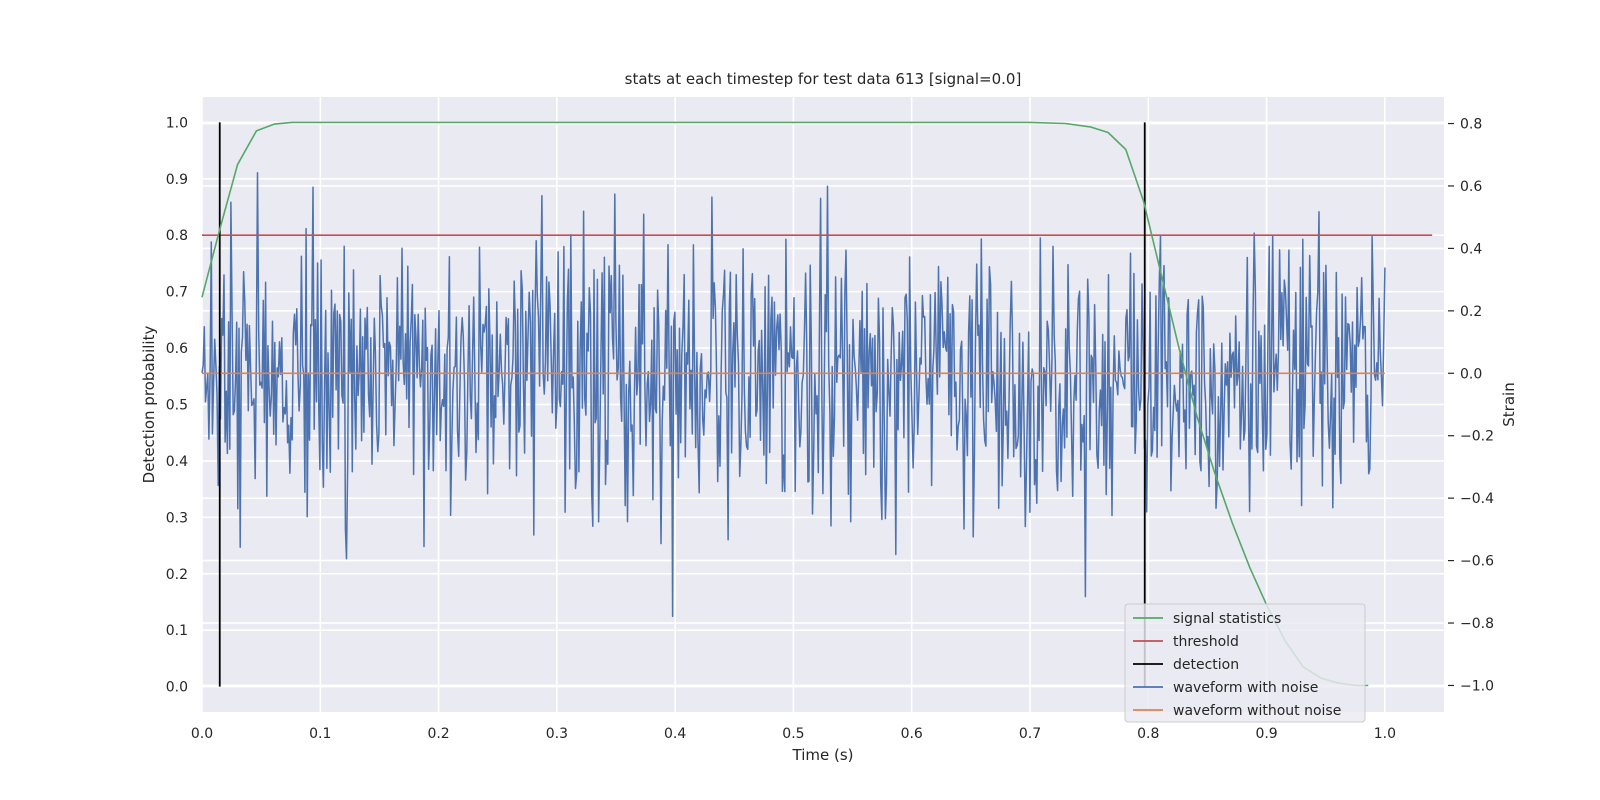  What do you see at coordinates (202, 734) in the screenshot?
I see `x-tick-label: 0.0` at bounding box center [202, 734].